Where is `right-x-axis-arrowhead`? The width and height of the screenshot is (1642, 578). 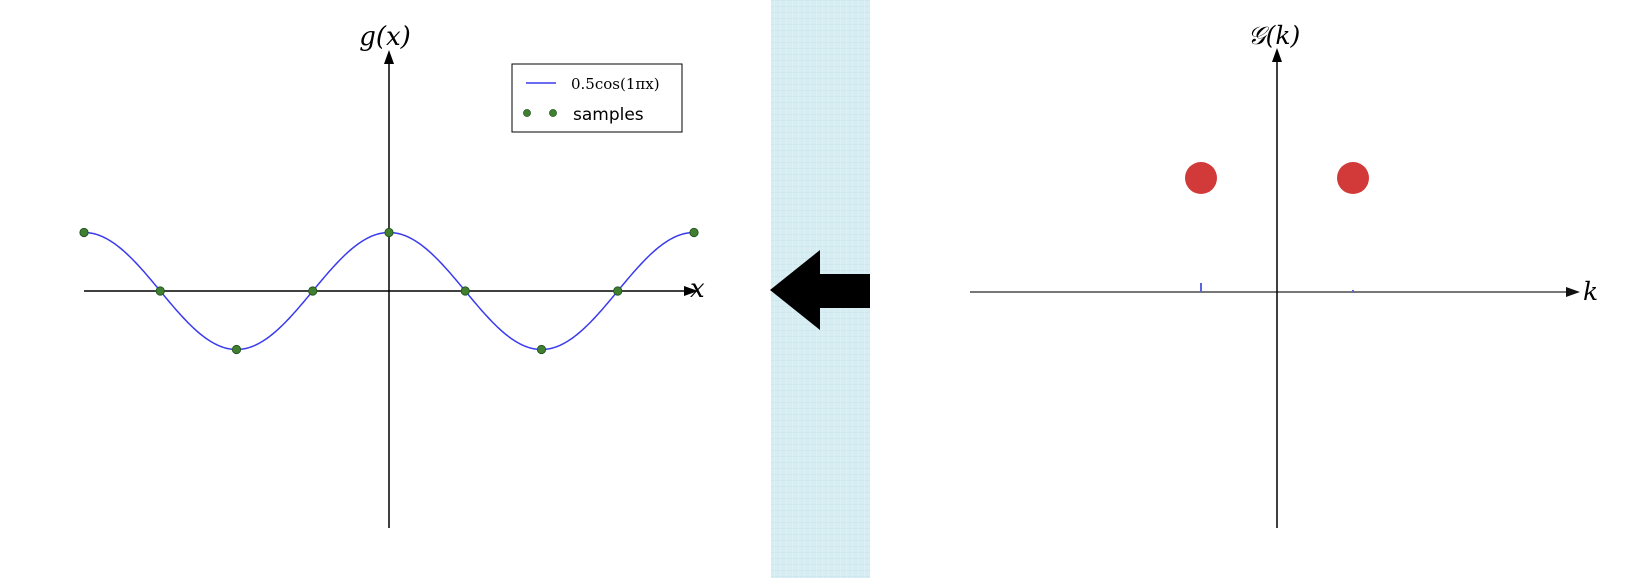
right-x-axis-arrowhead is located at coordinates (1573, 292).